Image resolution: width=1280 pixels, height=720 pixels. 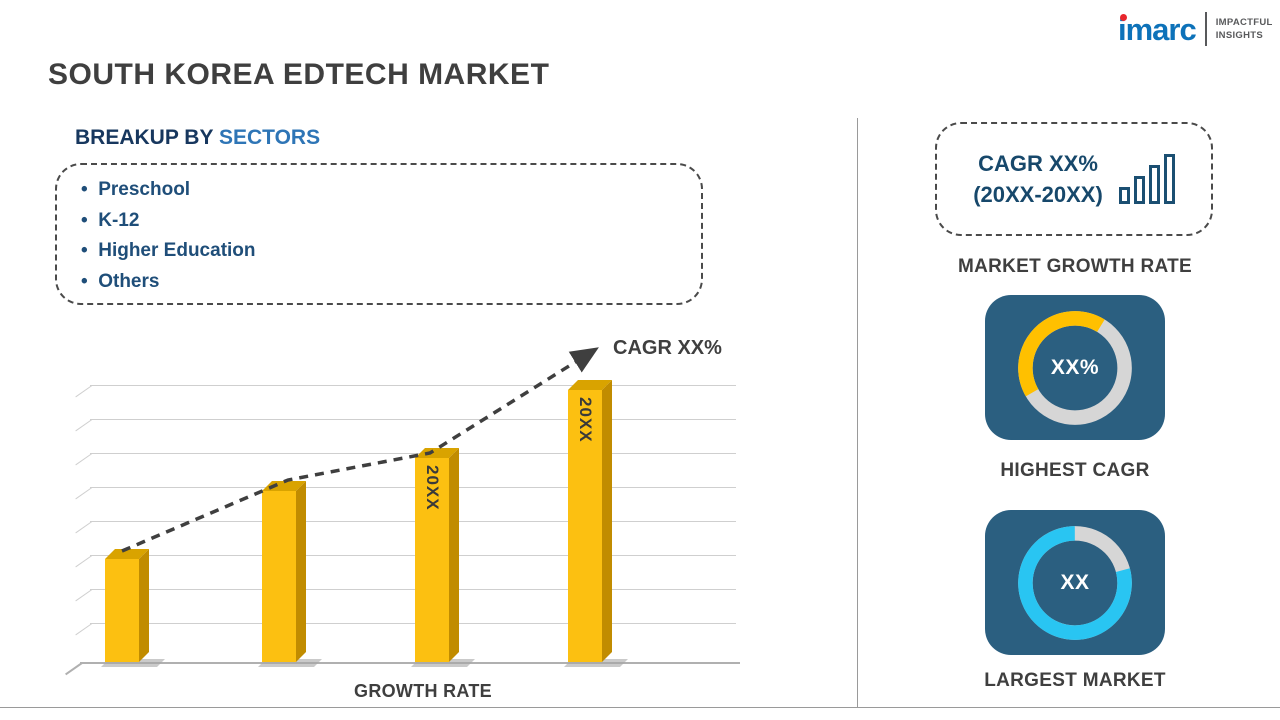 I want to click on logo-separator, so click(x=1205, y=29).